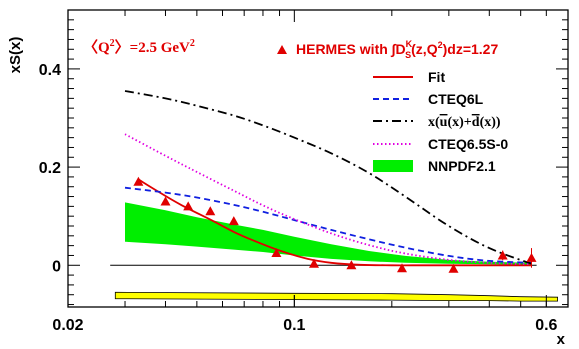 The height and width of the screenshot is (349, 579). What do you see at coordinates (294, 325) in the screenshot?
I see `x-tick-label: 0.1` at bounding box center [294, 325].